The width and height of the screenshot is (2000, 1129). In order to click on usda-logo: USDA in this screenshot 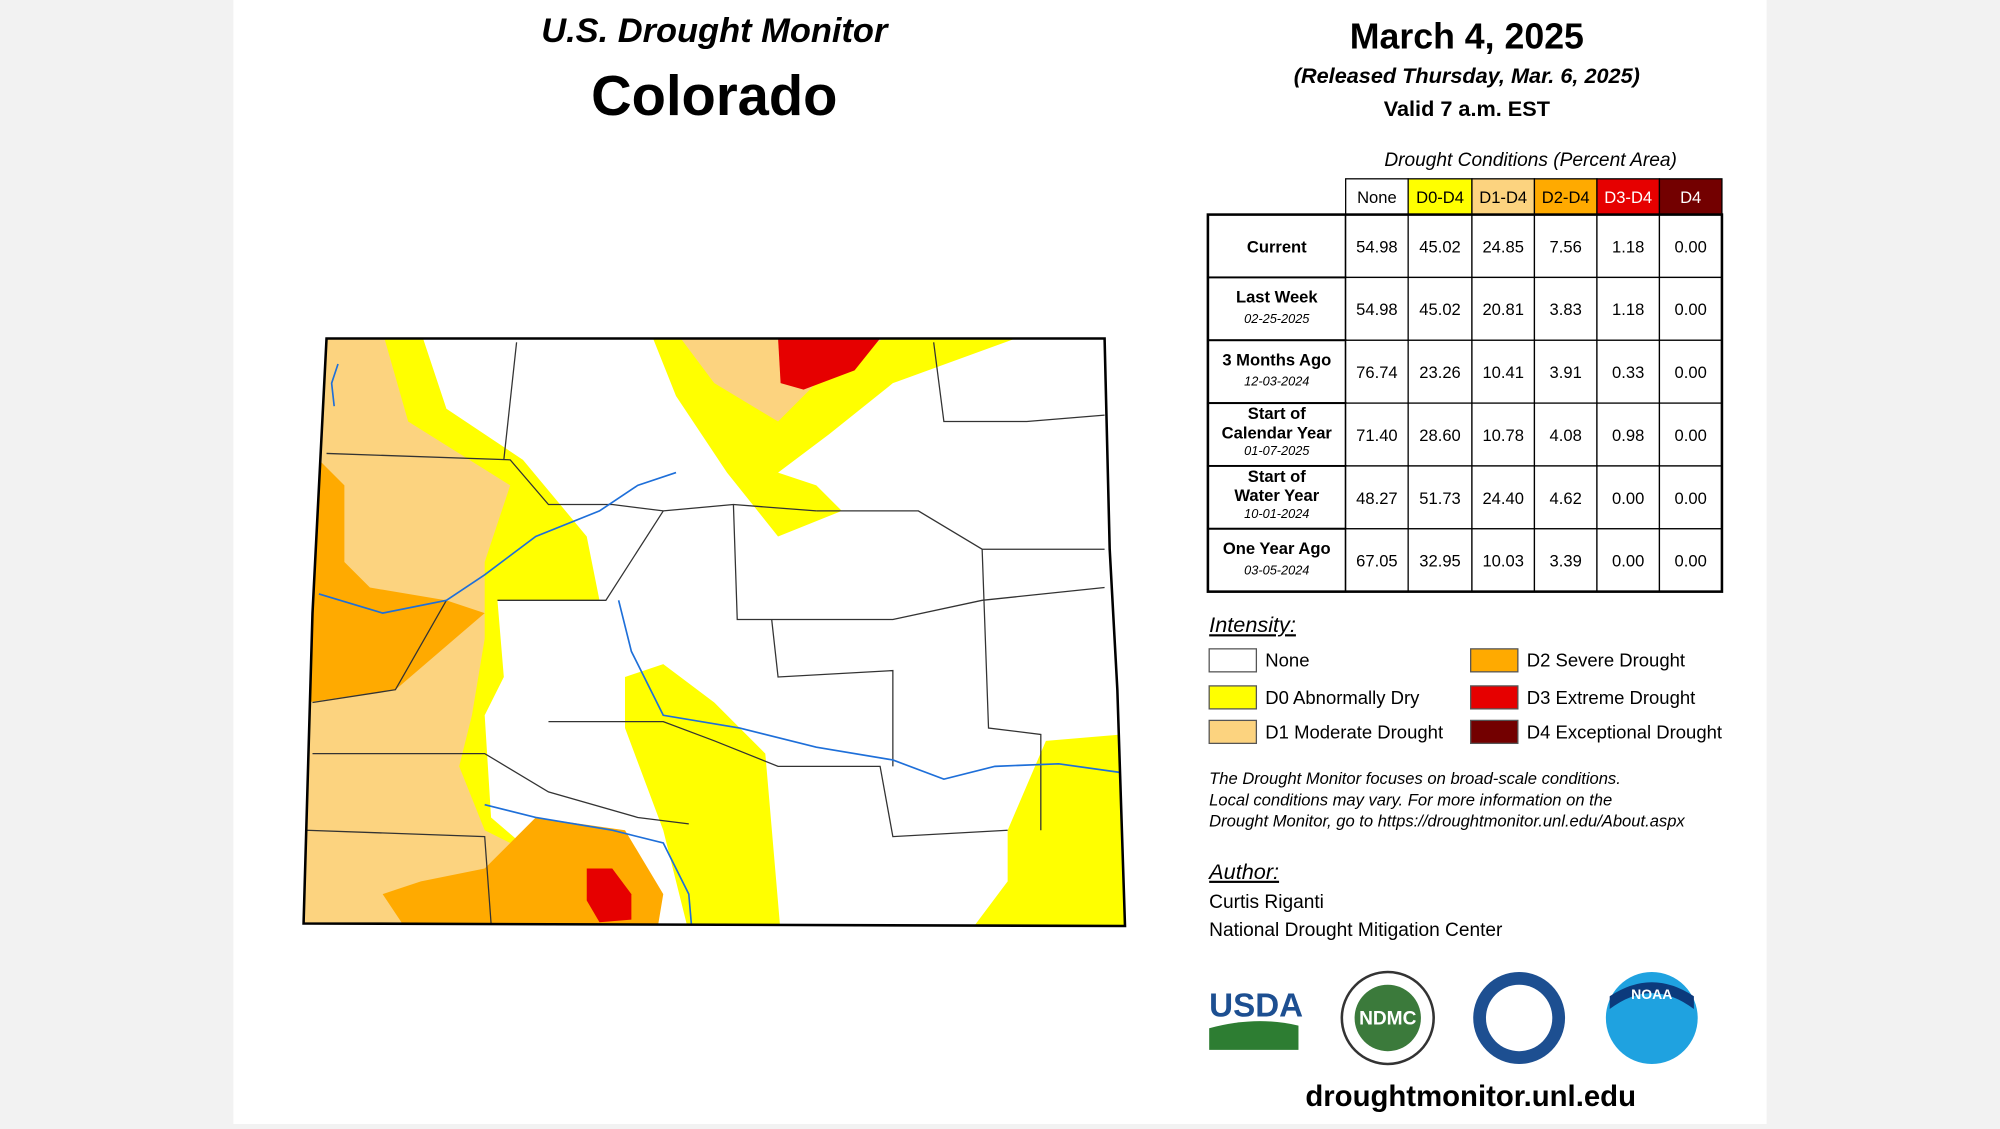, I will do `click(1256, 1006)`.